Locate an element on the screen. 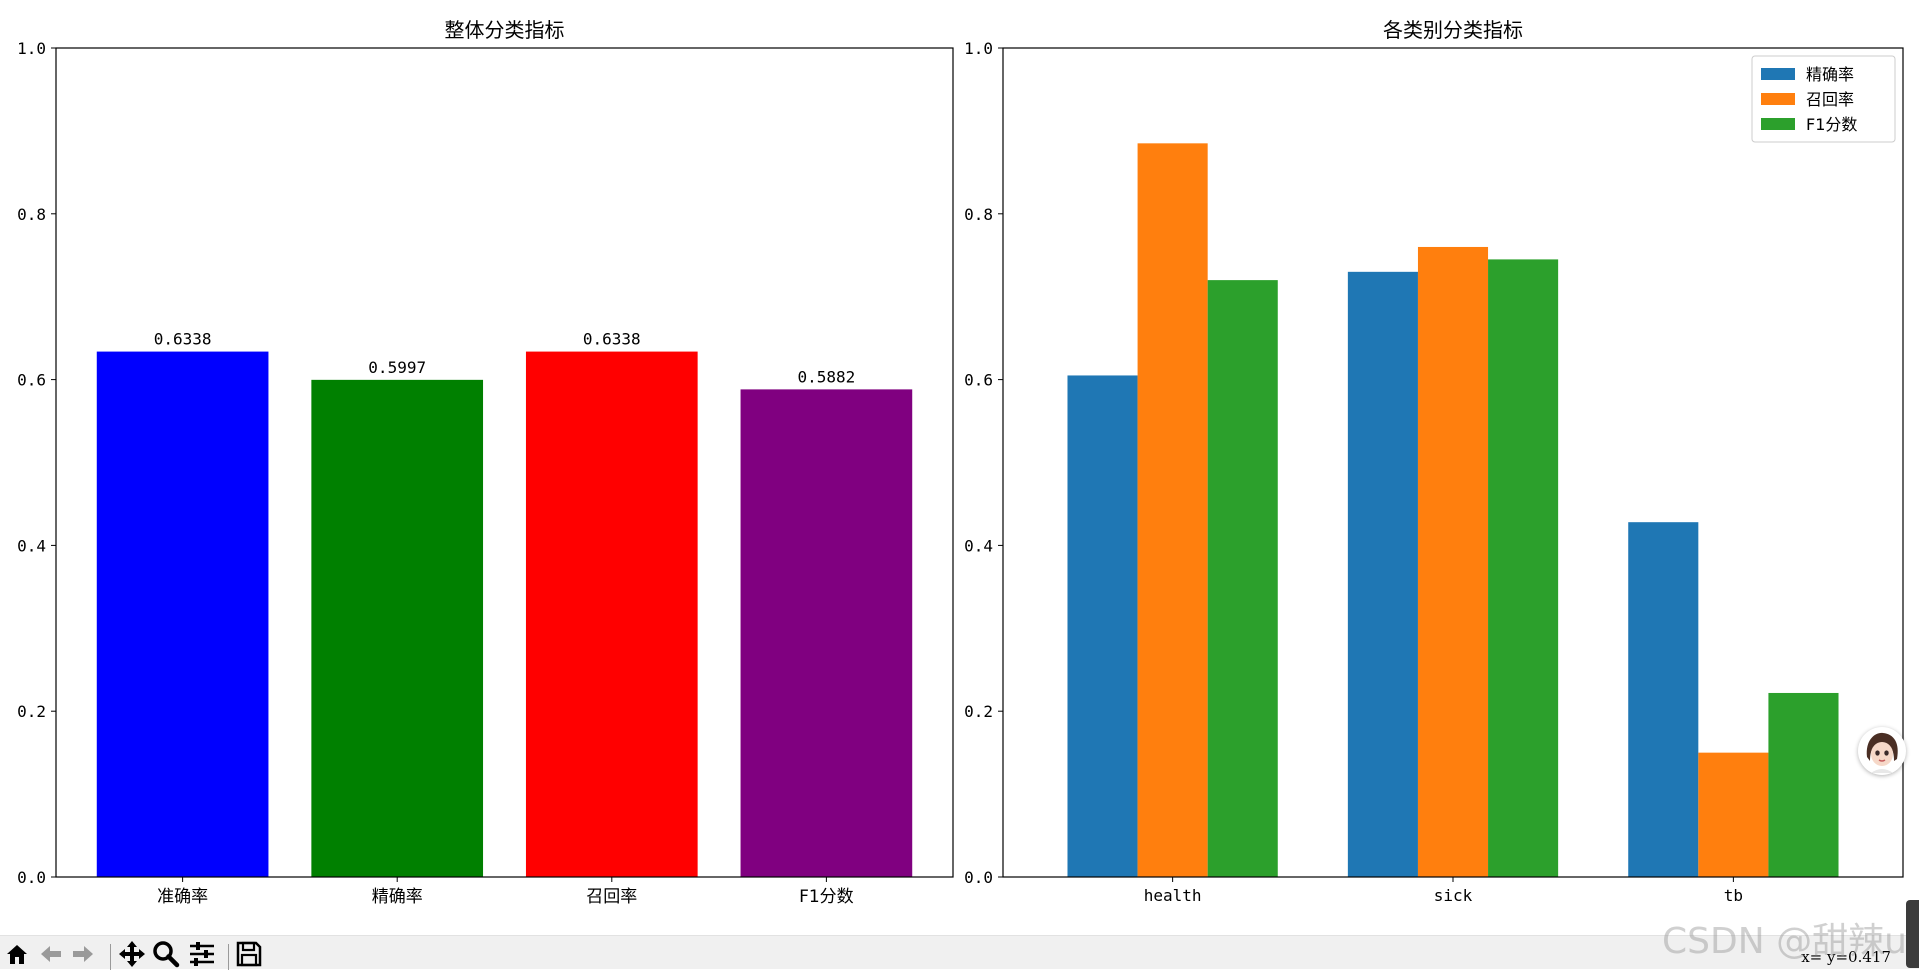  x-tick-label: 精确率 is located at coordinates (397, 897).